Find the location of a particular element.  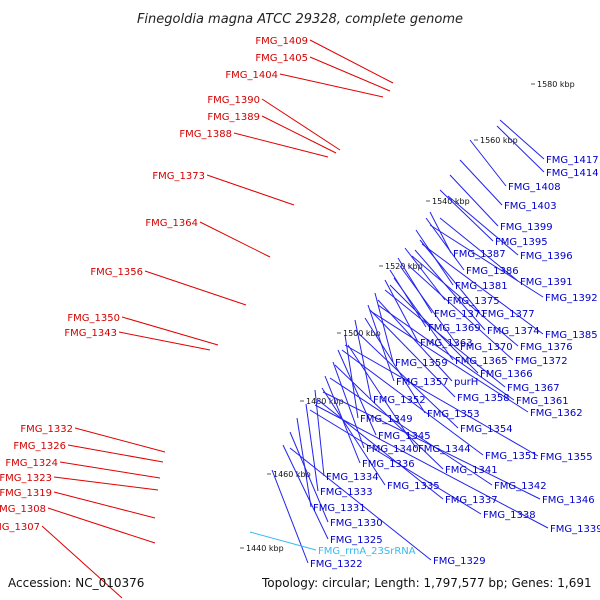

reverse-gene-label: FMG_1363 is located at coordinates (446, 343).